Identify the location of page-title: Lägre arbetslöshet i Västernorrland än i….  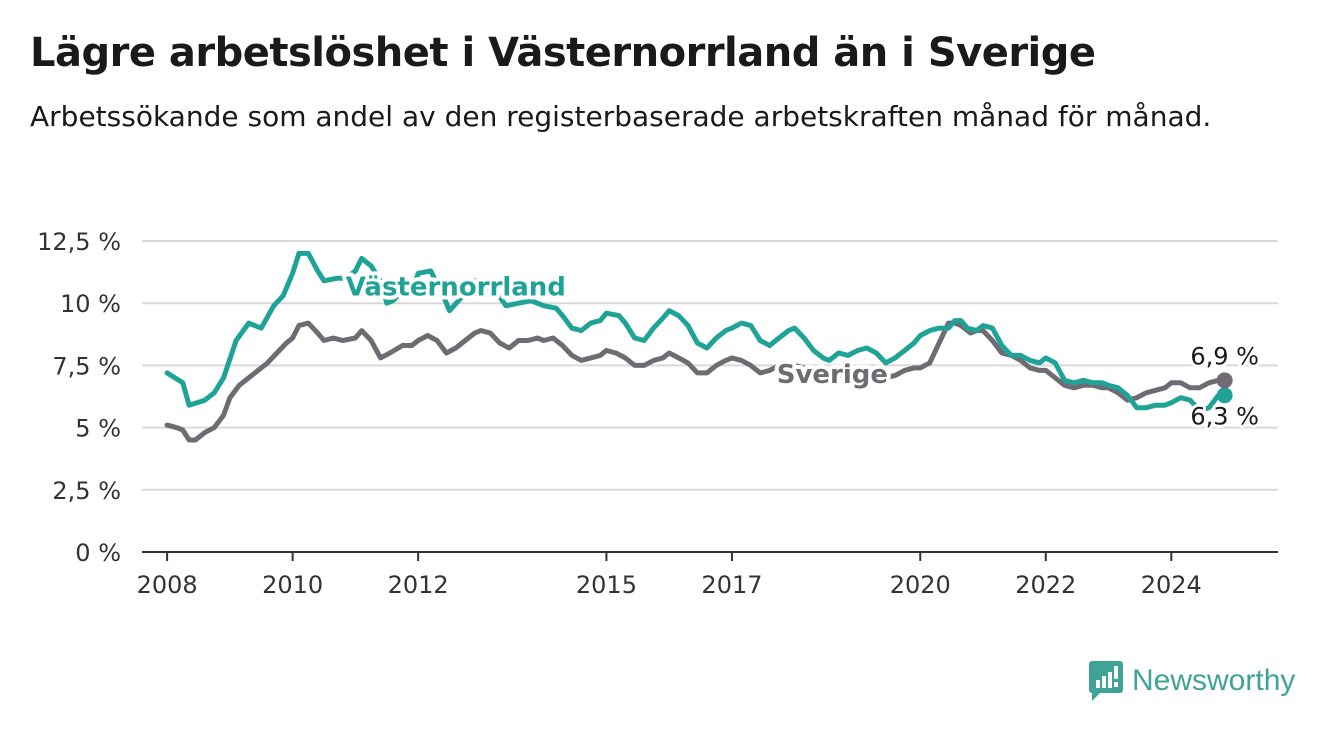
(563, 53).